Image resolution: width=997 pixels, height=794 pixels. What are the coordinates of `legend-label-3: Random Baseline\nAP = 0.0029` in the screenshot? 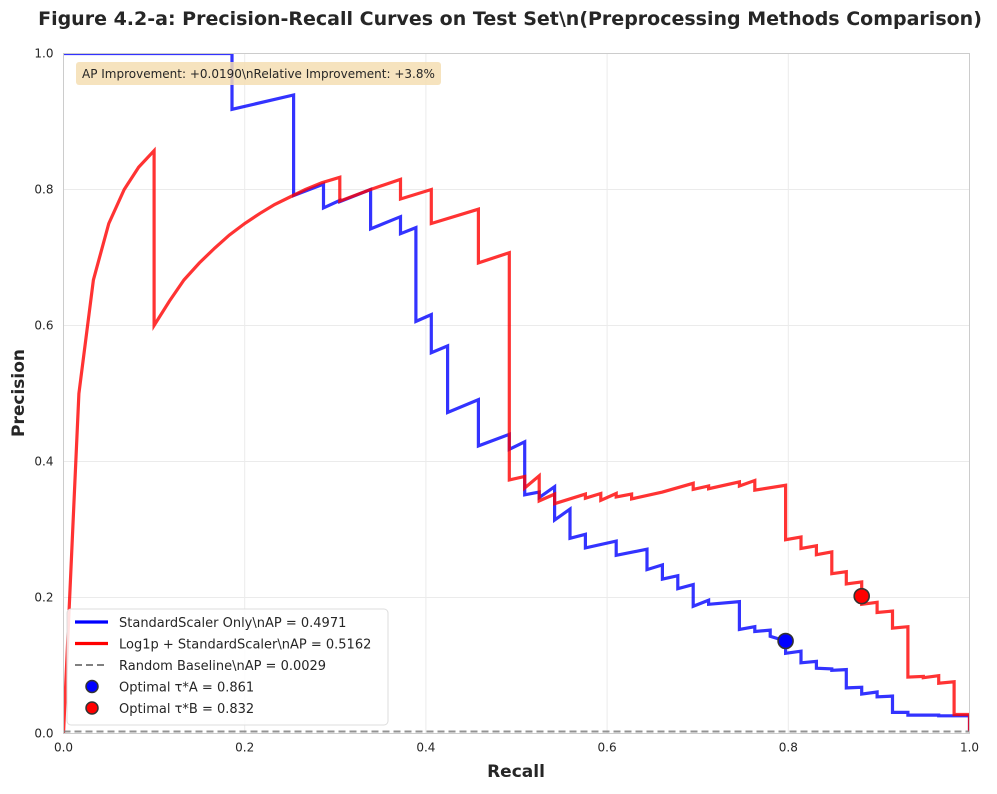 It's located at (222, 666).